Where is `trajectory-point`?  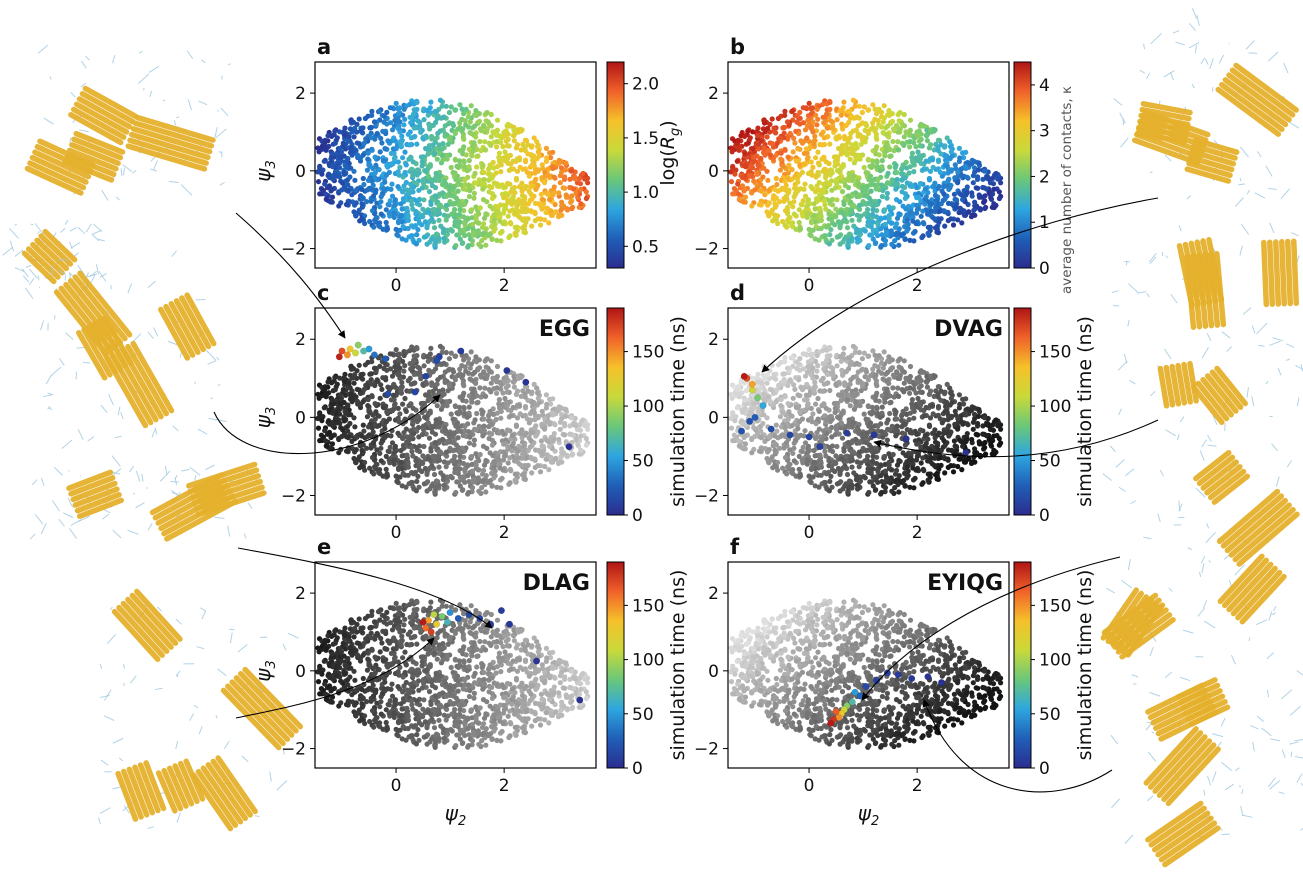
trajectory-point is located at coordinates (358, 345).